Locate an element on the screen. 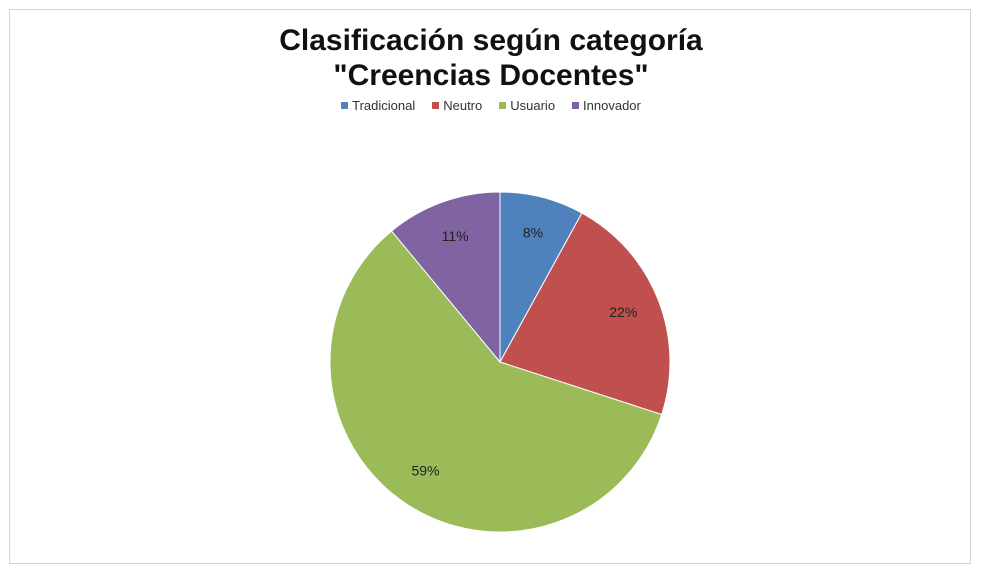  pie-slice-innovador is located at coordinates (445, 277).